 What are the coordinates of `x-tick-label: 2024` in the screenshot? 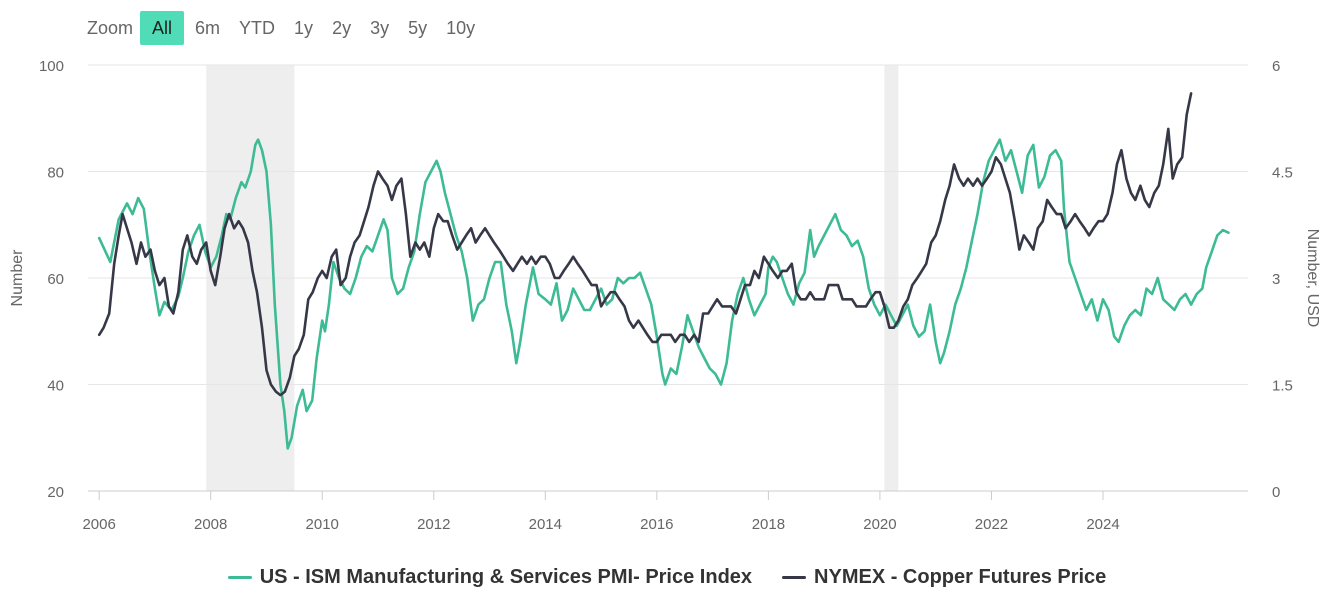 It's located at (1102, 524).